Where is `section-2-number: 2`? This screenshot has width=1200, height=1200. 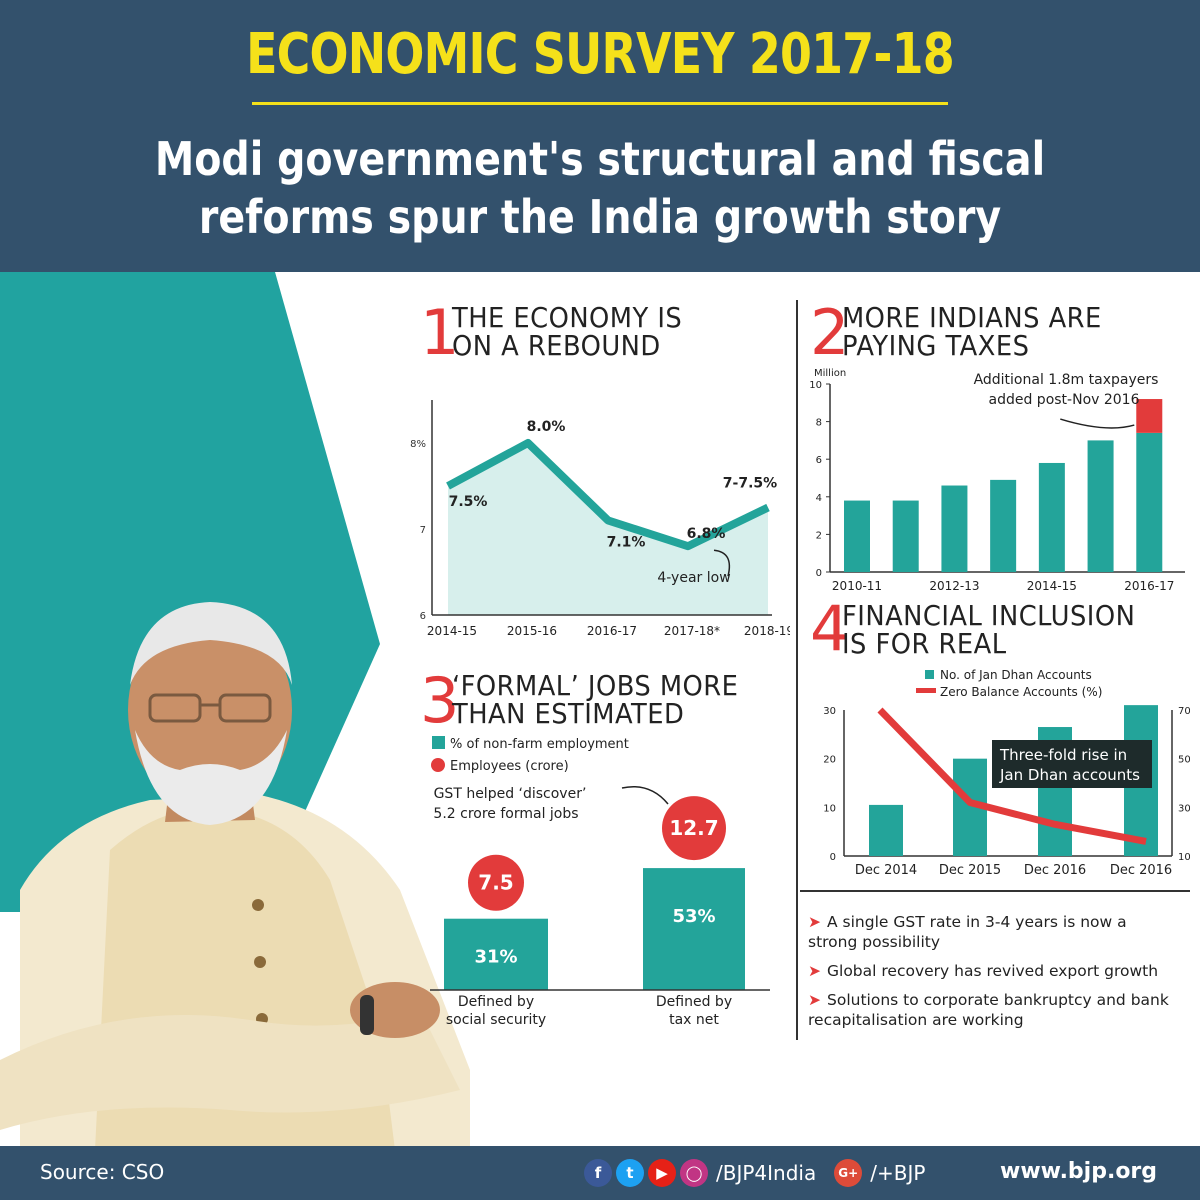
section-2-number: 2 is located at coordinates (830, 332).